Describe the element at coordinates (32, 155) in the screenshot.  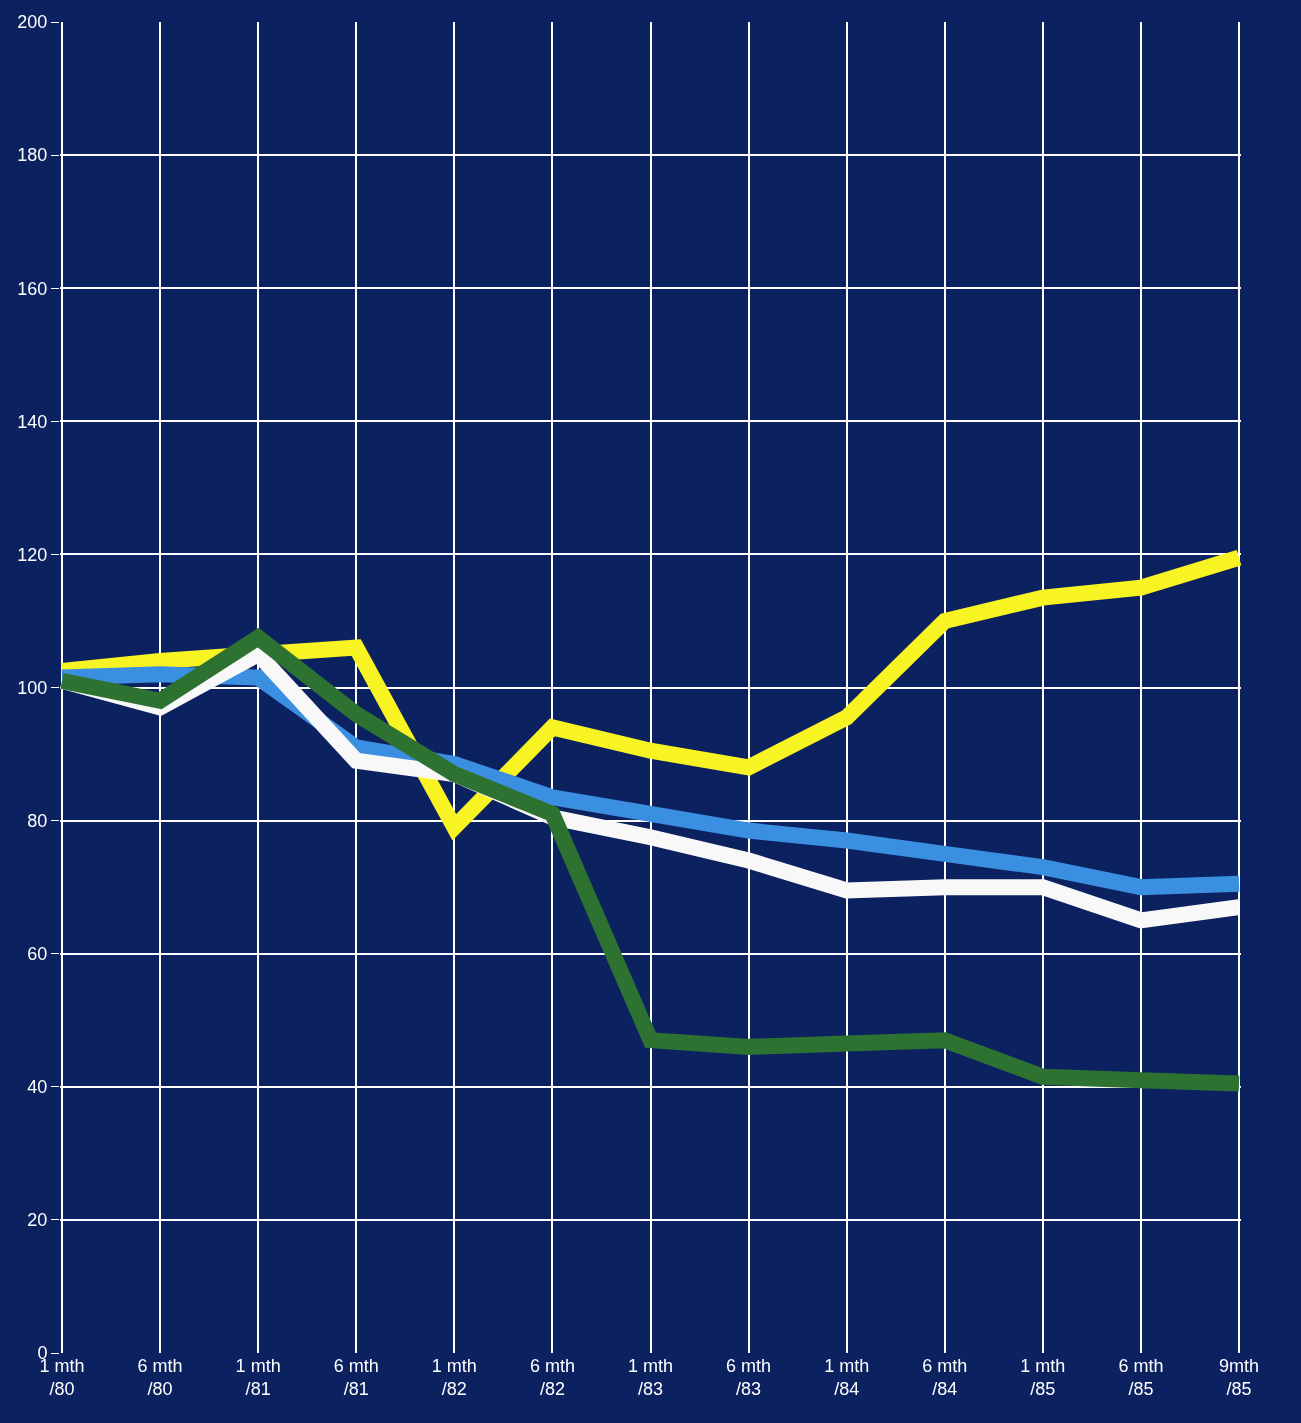
I see `y-tick-label: 180` at that location.